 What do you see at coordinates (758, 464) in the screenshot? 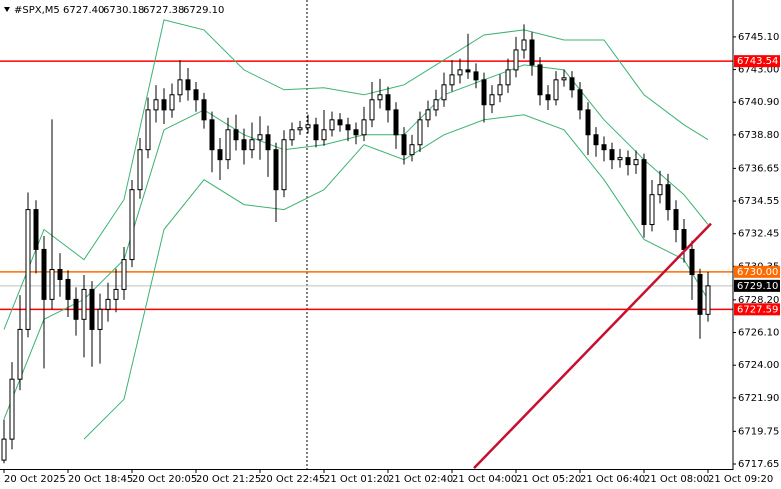
I see `y-tick-label: 6717.65` at bounding box center [758, 464].